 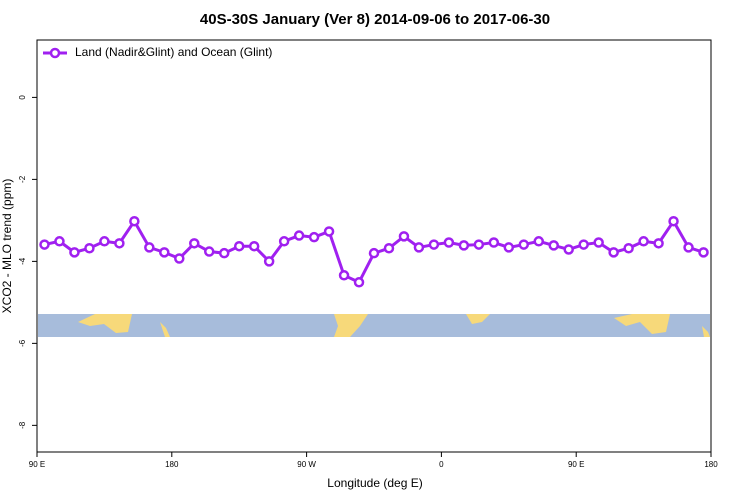 What do you see at coordinates (173, 52) in the screenshot?
I see `legend-label: Land (Nadir&Glint) and Ocean (Glint)` at bounding box center [173, 52].